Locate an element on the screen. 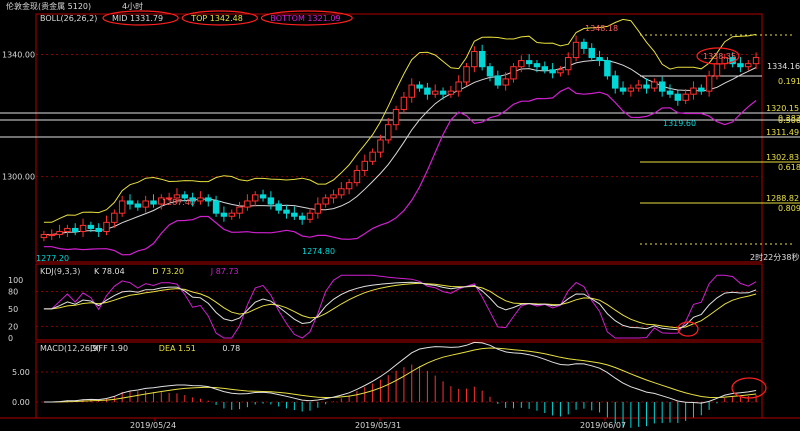  kdj-d-line is located at coordinates (400, 305).